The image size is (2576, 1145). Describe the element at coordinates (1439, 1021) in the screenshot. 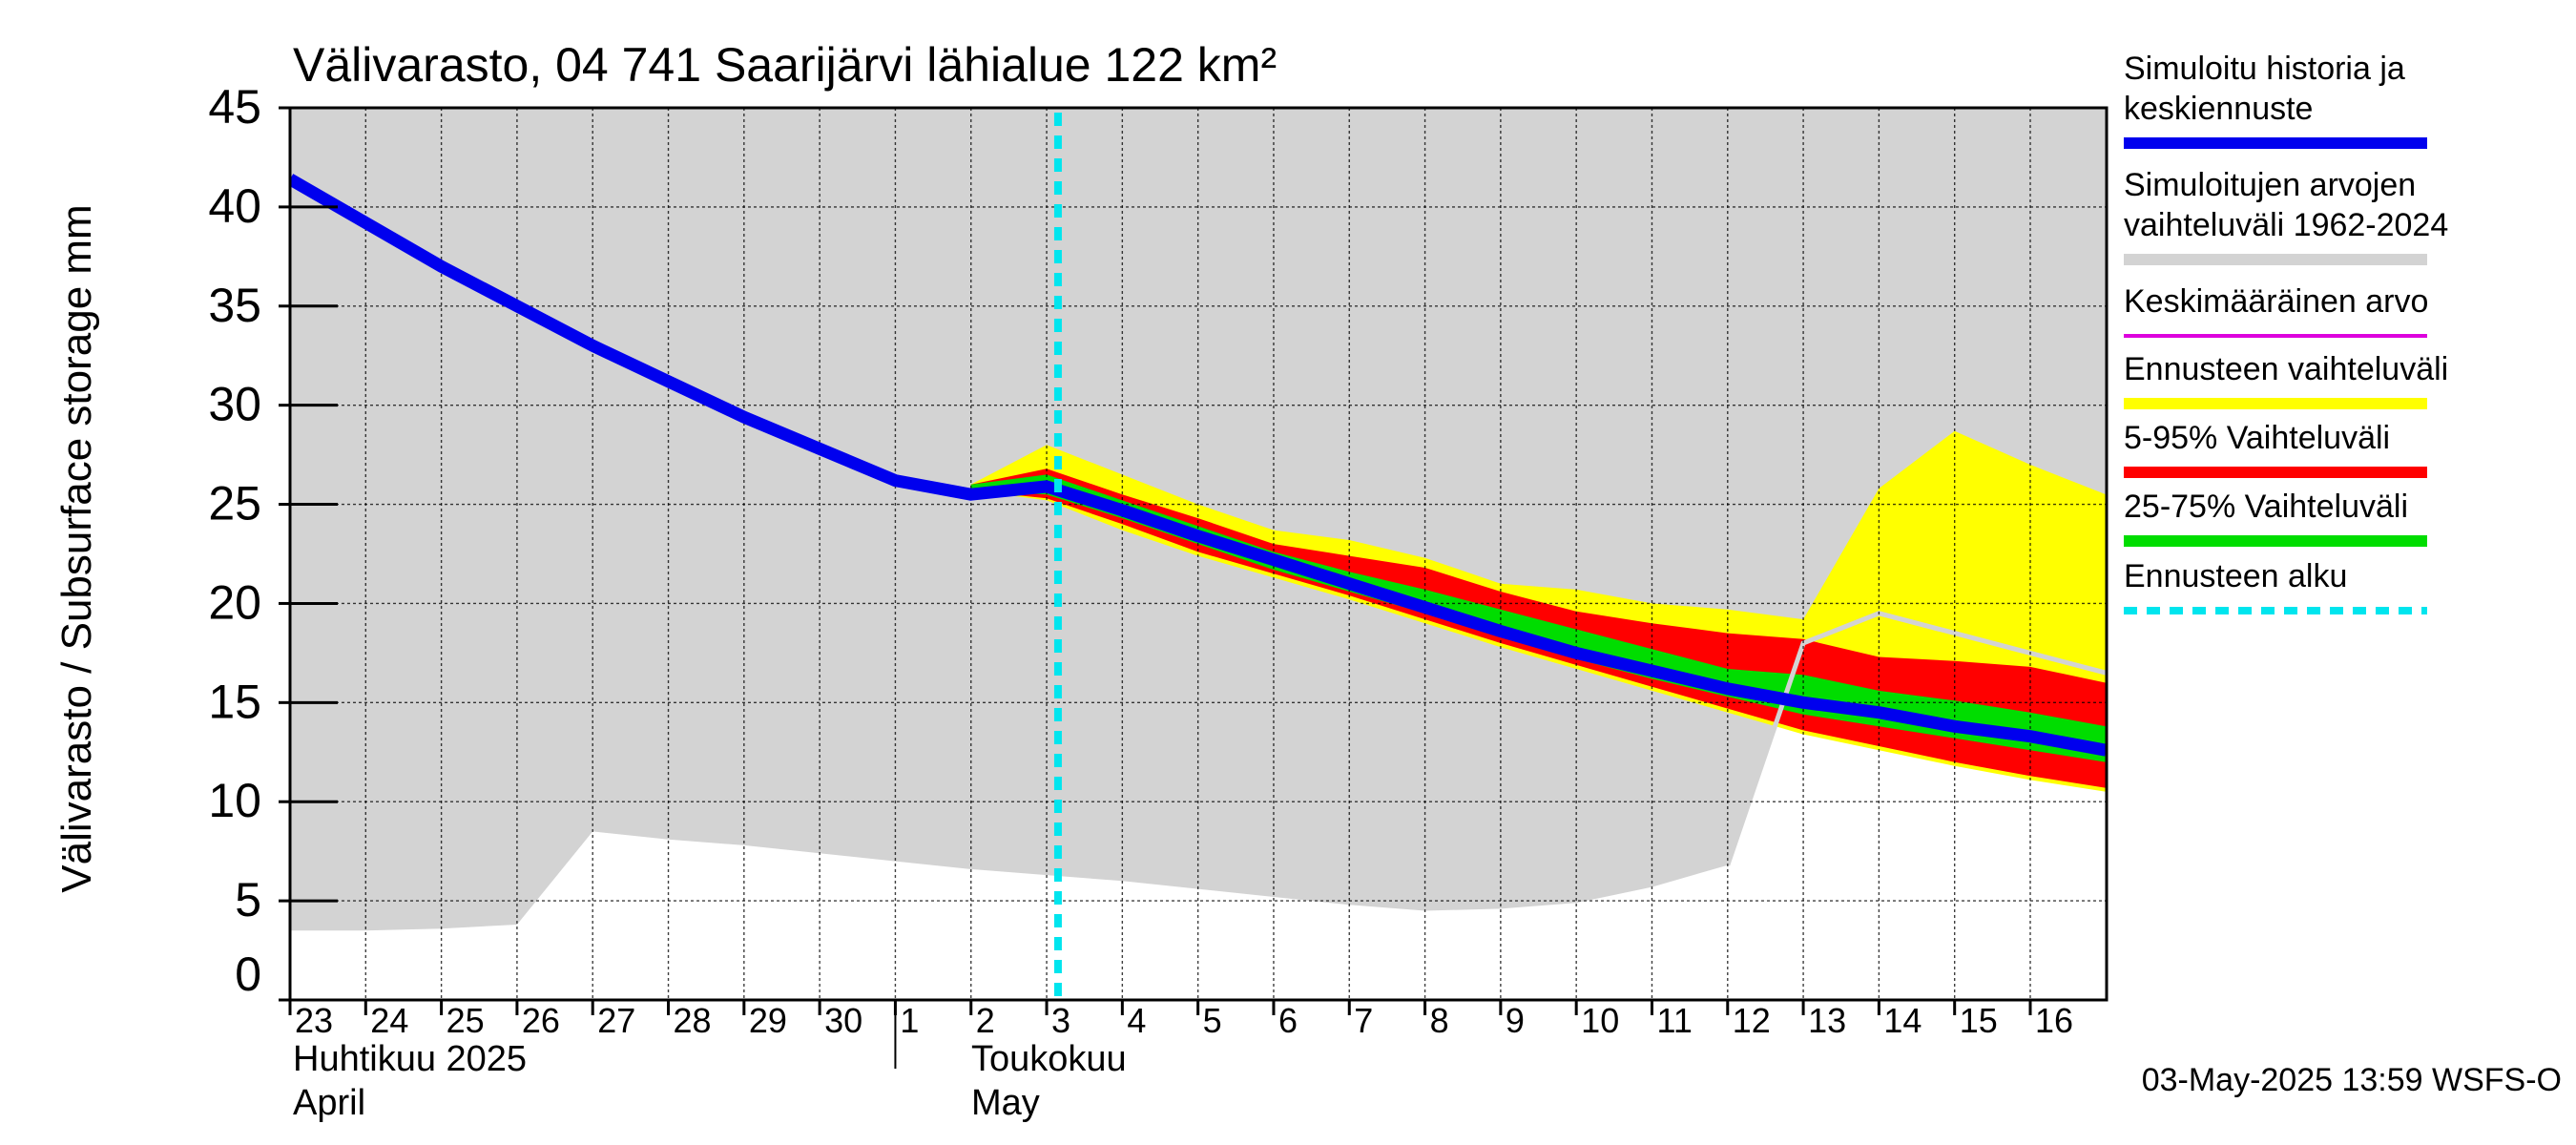

I see `x-tick-label: 8` at that location.